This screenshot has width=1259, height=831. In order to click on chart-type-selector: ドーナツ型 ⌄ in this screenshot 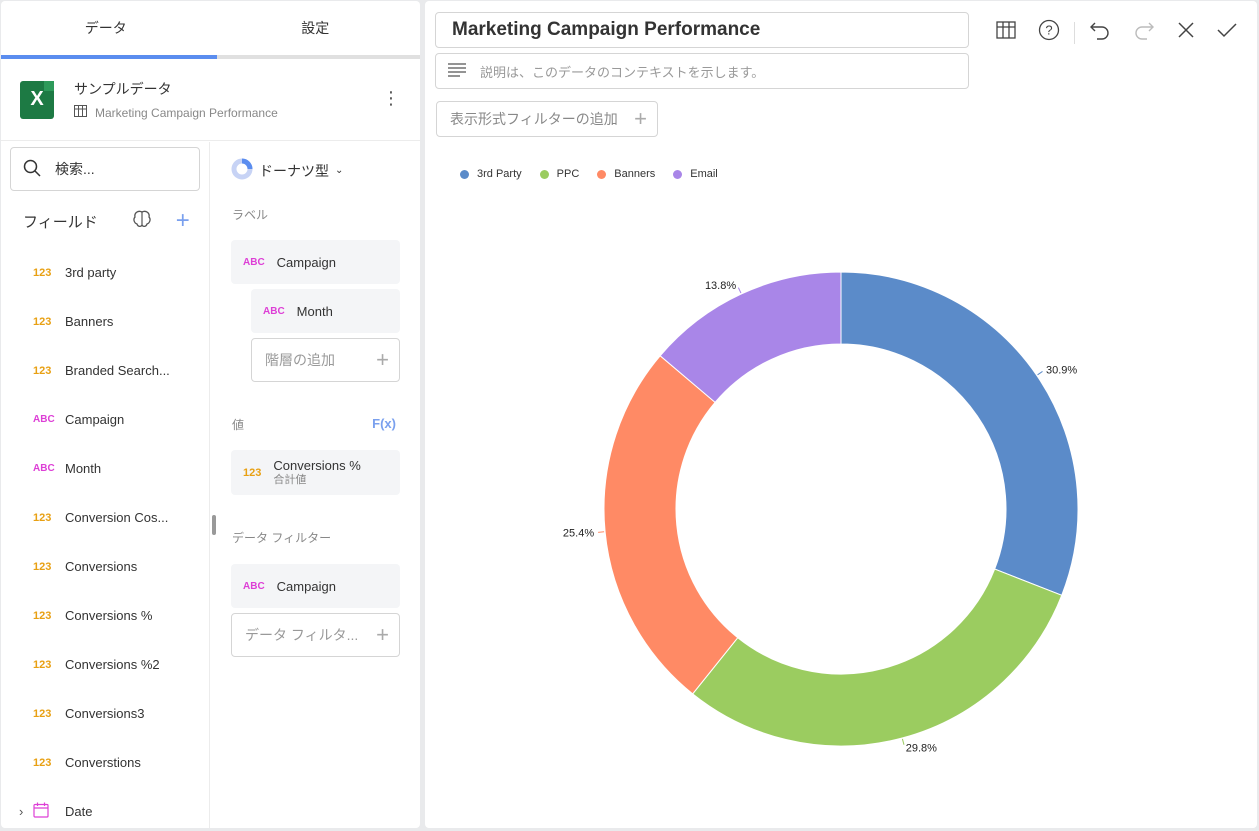, I will do `click(287, 170)`.